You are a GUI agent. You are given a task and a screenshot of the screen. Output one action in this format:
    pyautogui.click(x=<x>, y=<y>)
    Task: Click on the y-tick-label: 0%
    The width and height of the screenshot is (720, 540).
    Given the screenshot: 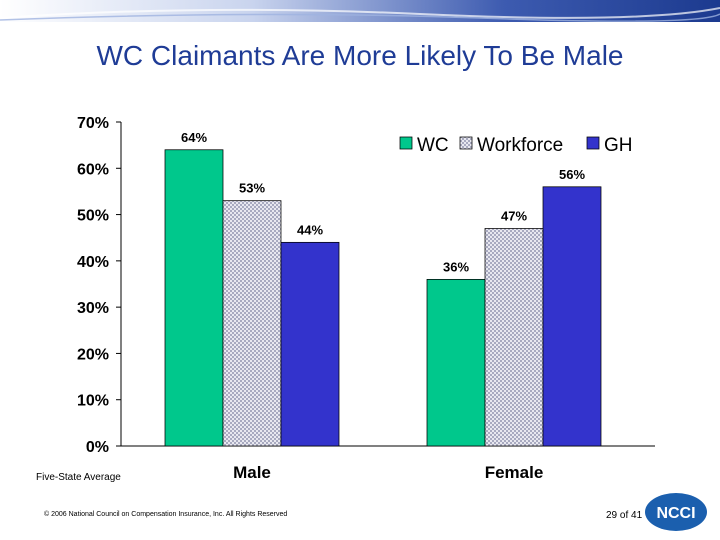 What is the action you would take?
    pyautogui.click(x=97, y=447)
    